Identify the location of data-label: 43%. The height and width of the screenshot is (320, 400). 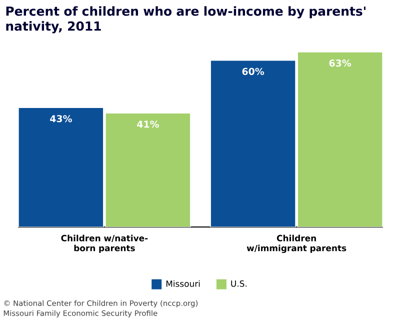
(61, 118).